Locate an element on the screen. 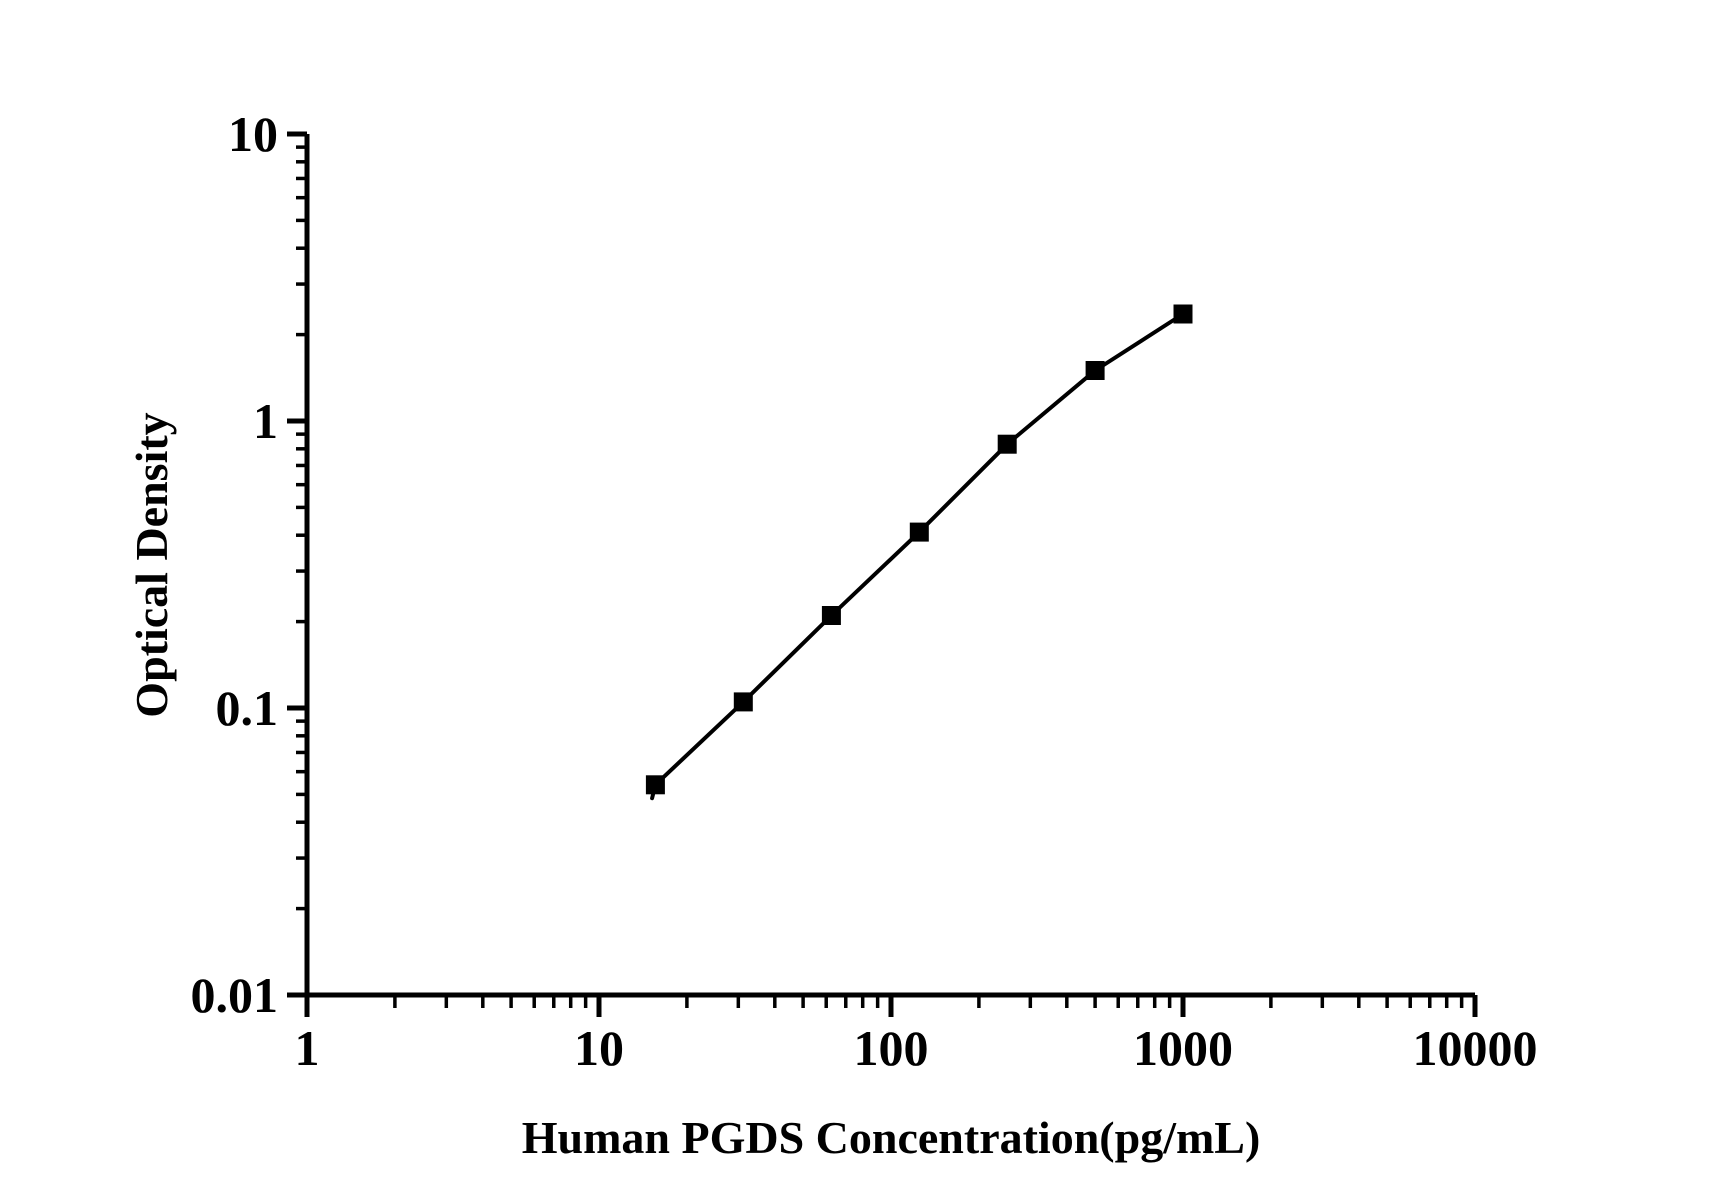 The image size is (1712, 1196). y-tick-label: 1 is located at coordinates (265, 421).